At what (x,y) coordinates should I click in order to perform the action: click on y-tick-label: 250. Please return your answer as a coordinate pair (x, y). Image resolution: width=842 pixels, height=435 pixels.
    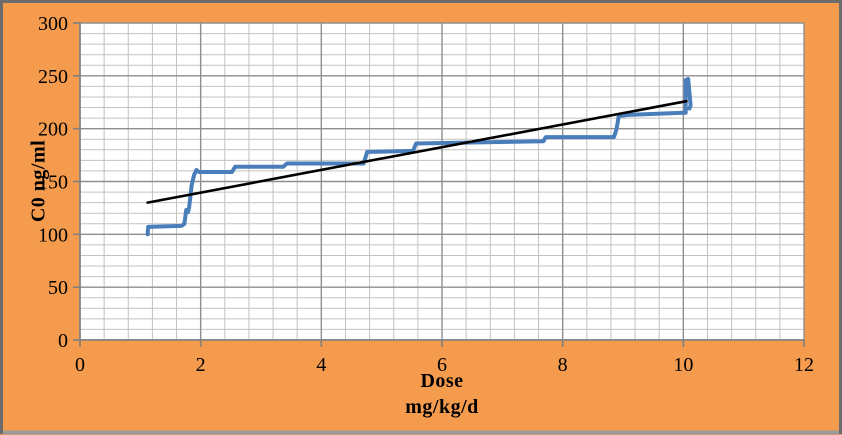
    Looking at the image, I should click on (53, 77).